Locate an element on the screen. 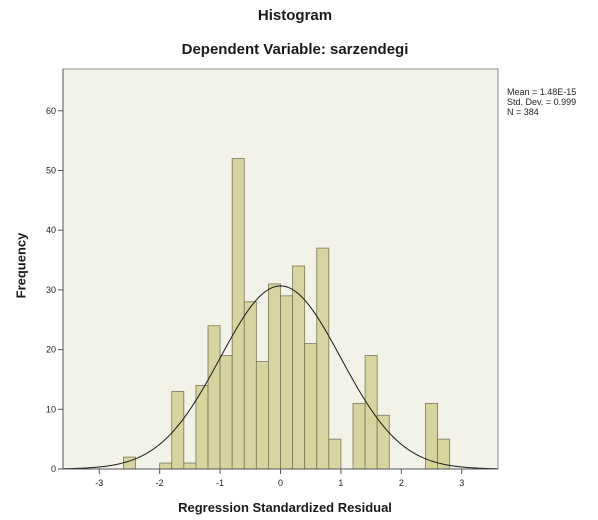 The image size is (598, 520). x-tick-label: -1 is located at coordinates (220, 483).